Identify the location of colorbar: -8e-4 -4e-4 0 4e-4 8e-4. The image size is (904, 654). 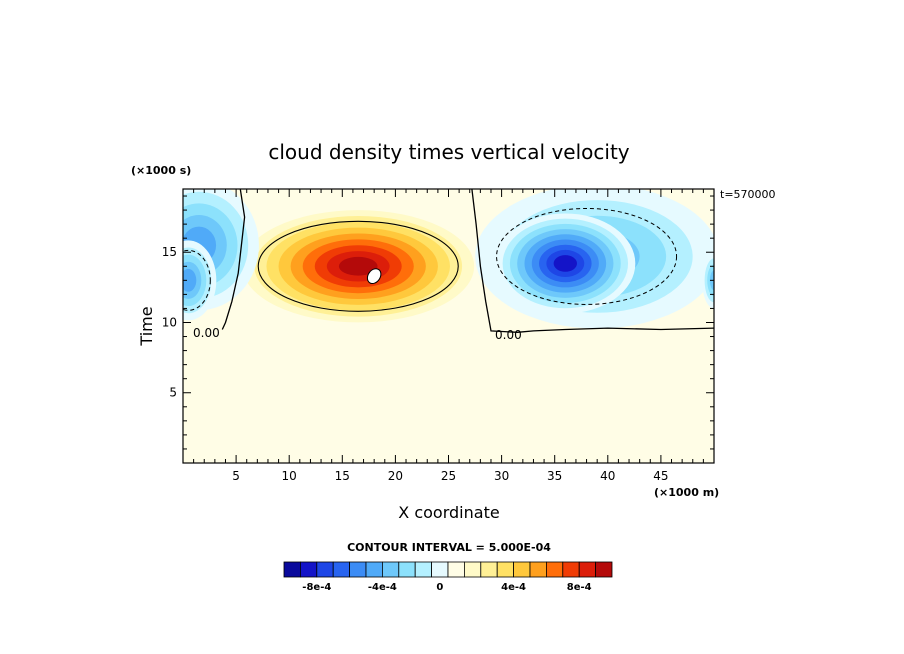
(448, 577).